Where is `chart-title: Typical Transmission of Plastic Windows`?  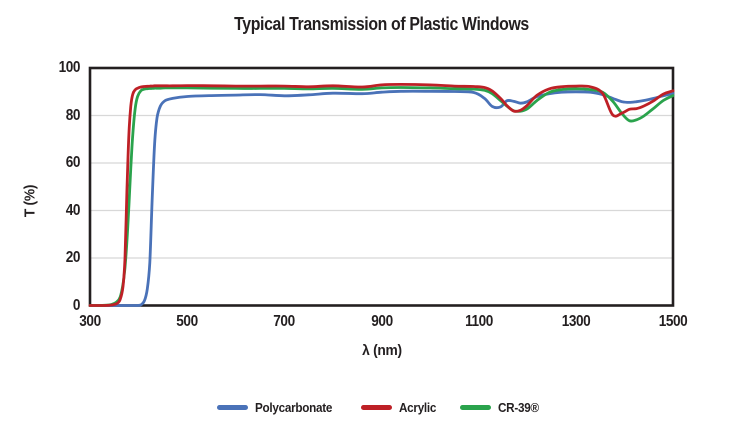
chart-title: Typical Transmission of Plastic Windows is located at coordinates (381, 24).